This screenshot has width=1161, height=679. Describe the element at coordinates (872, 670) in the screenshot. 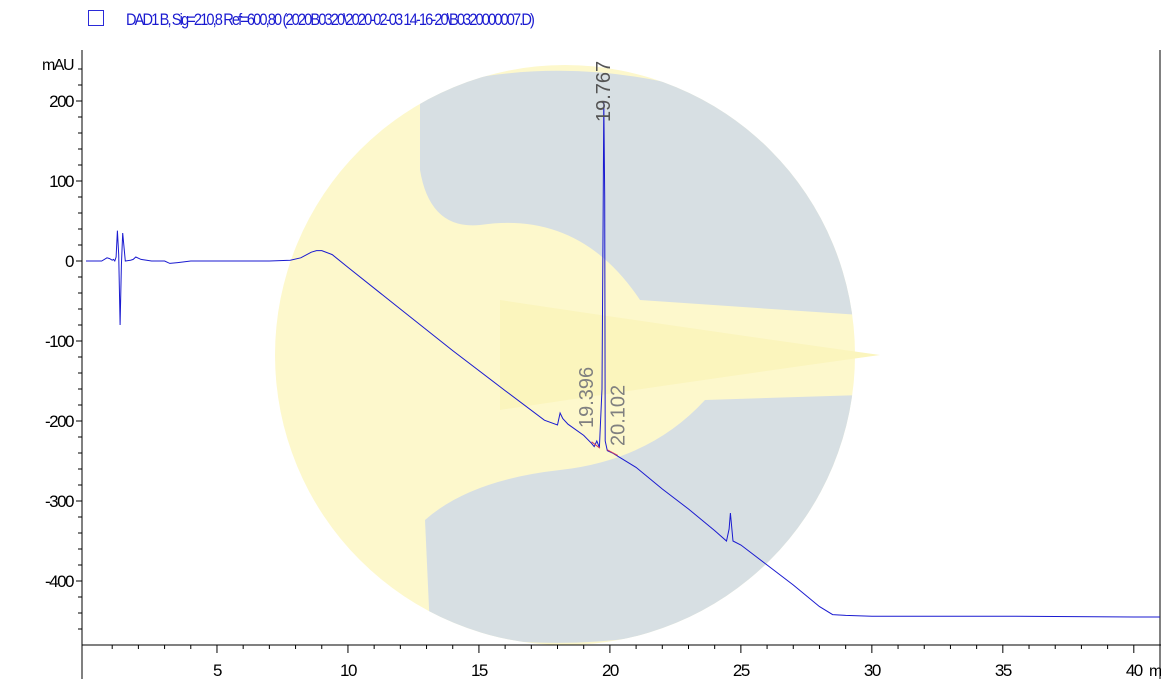

I see `x-tick-label: 30` at that location.